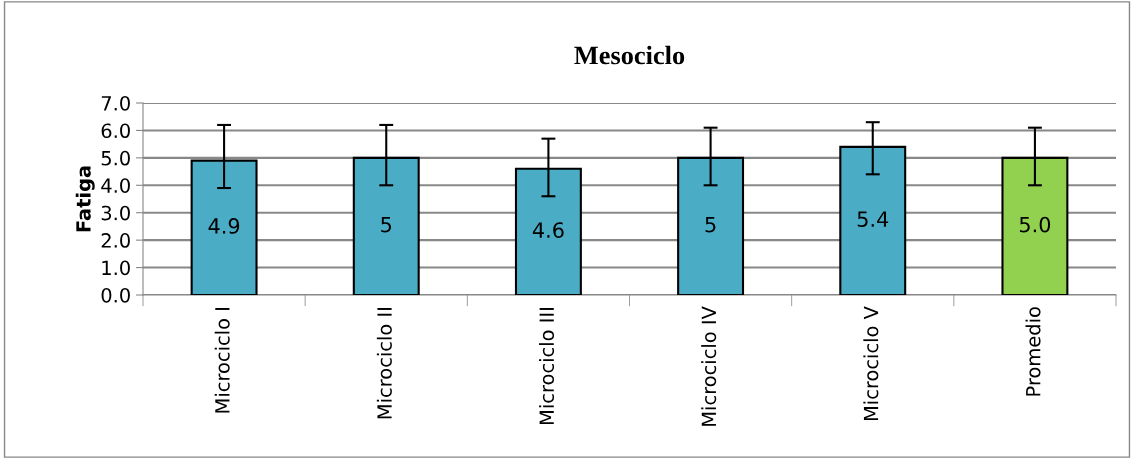 This screenshot has width=1134, height=459. I want to click on chart-title: Mesociclo, so click(629, 55).